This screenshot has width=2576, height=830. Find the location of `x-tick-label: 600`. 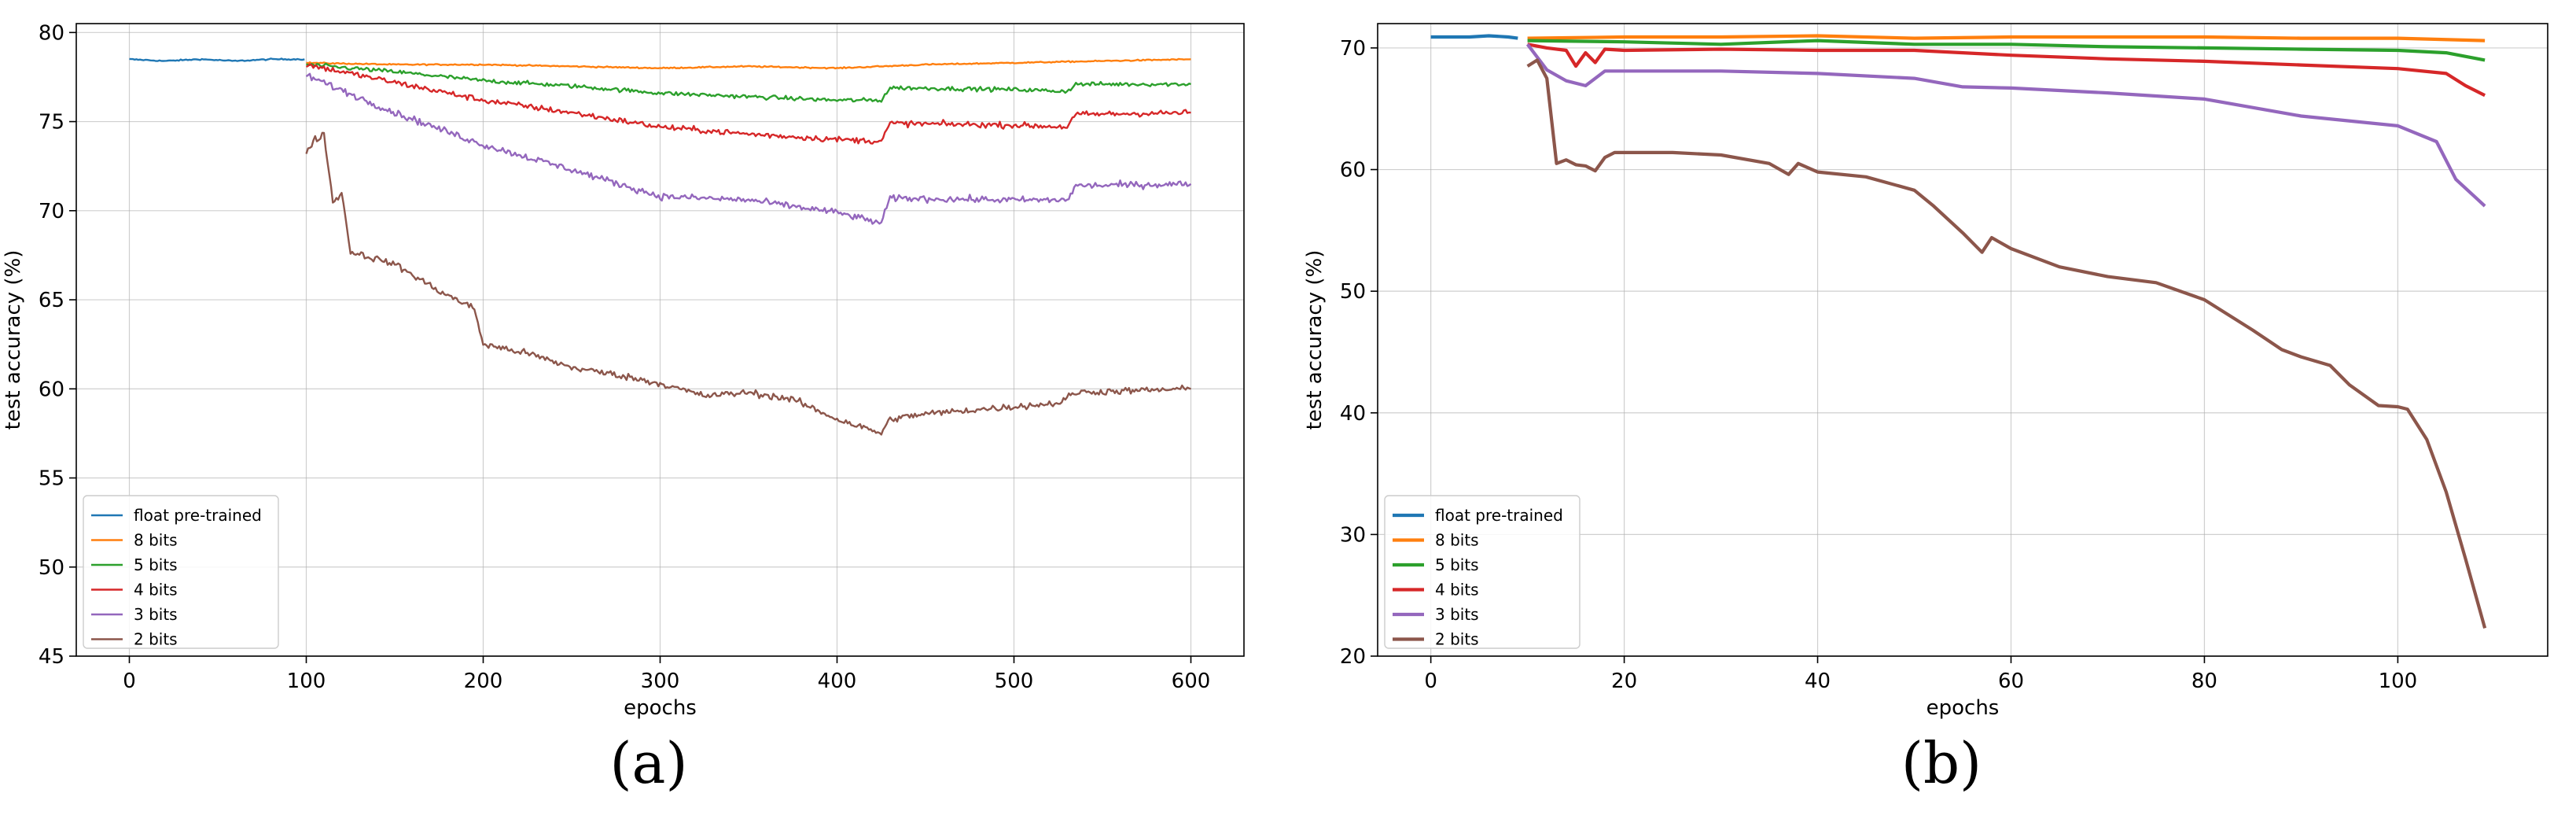

x-tick-label: 600 is located at coordinates (1191, 681).